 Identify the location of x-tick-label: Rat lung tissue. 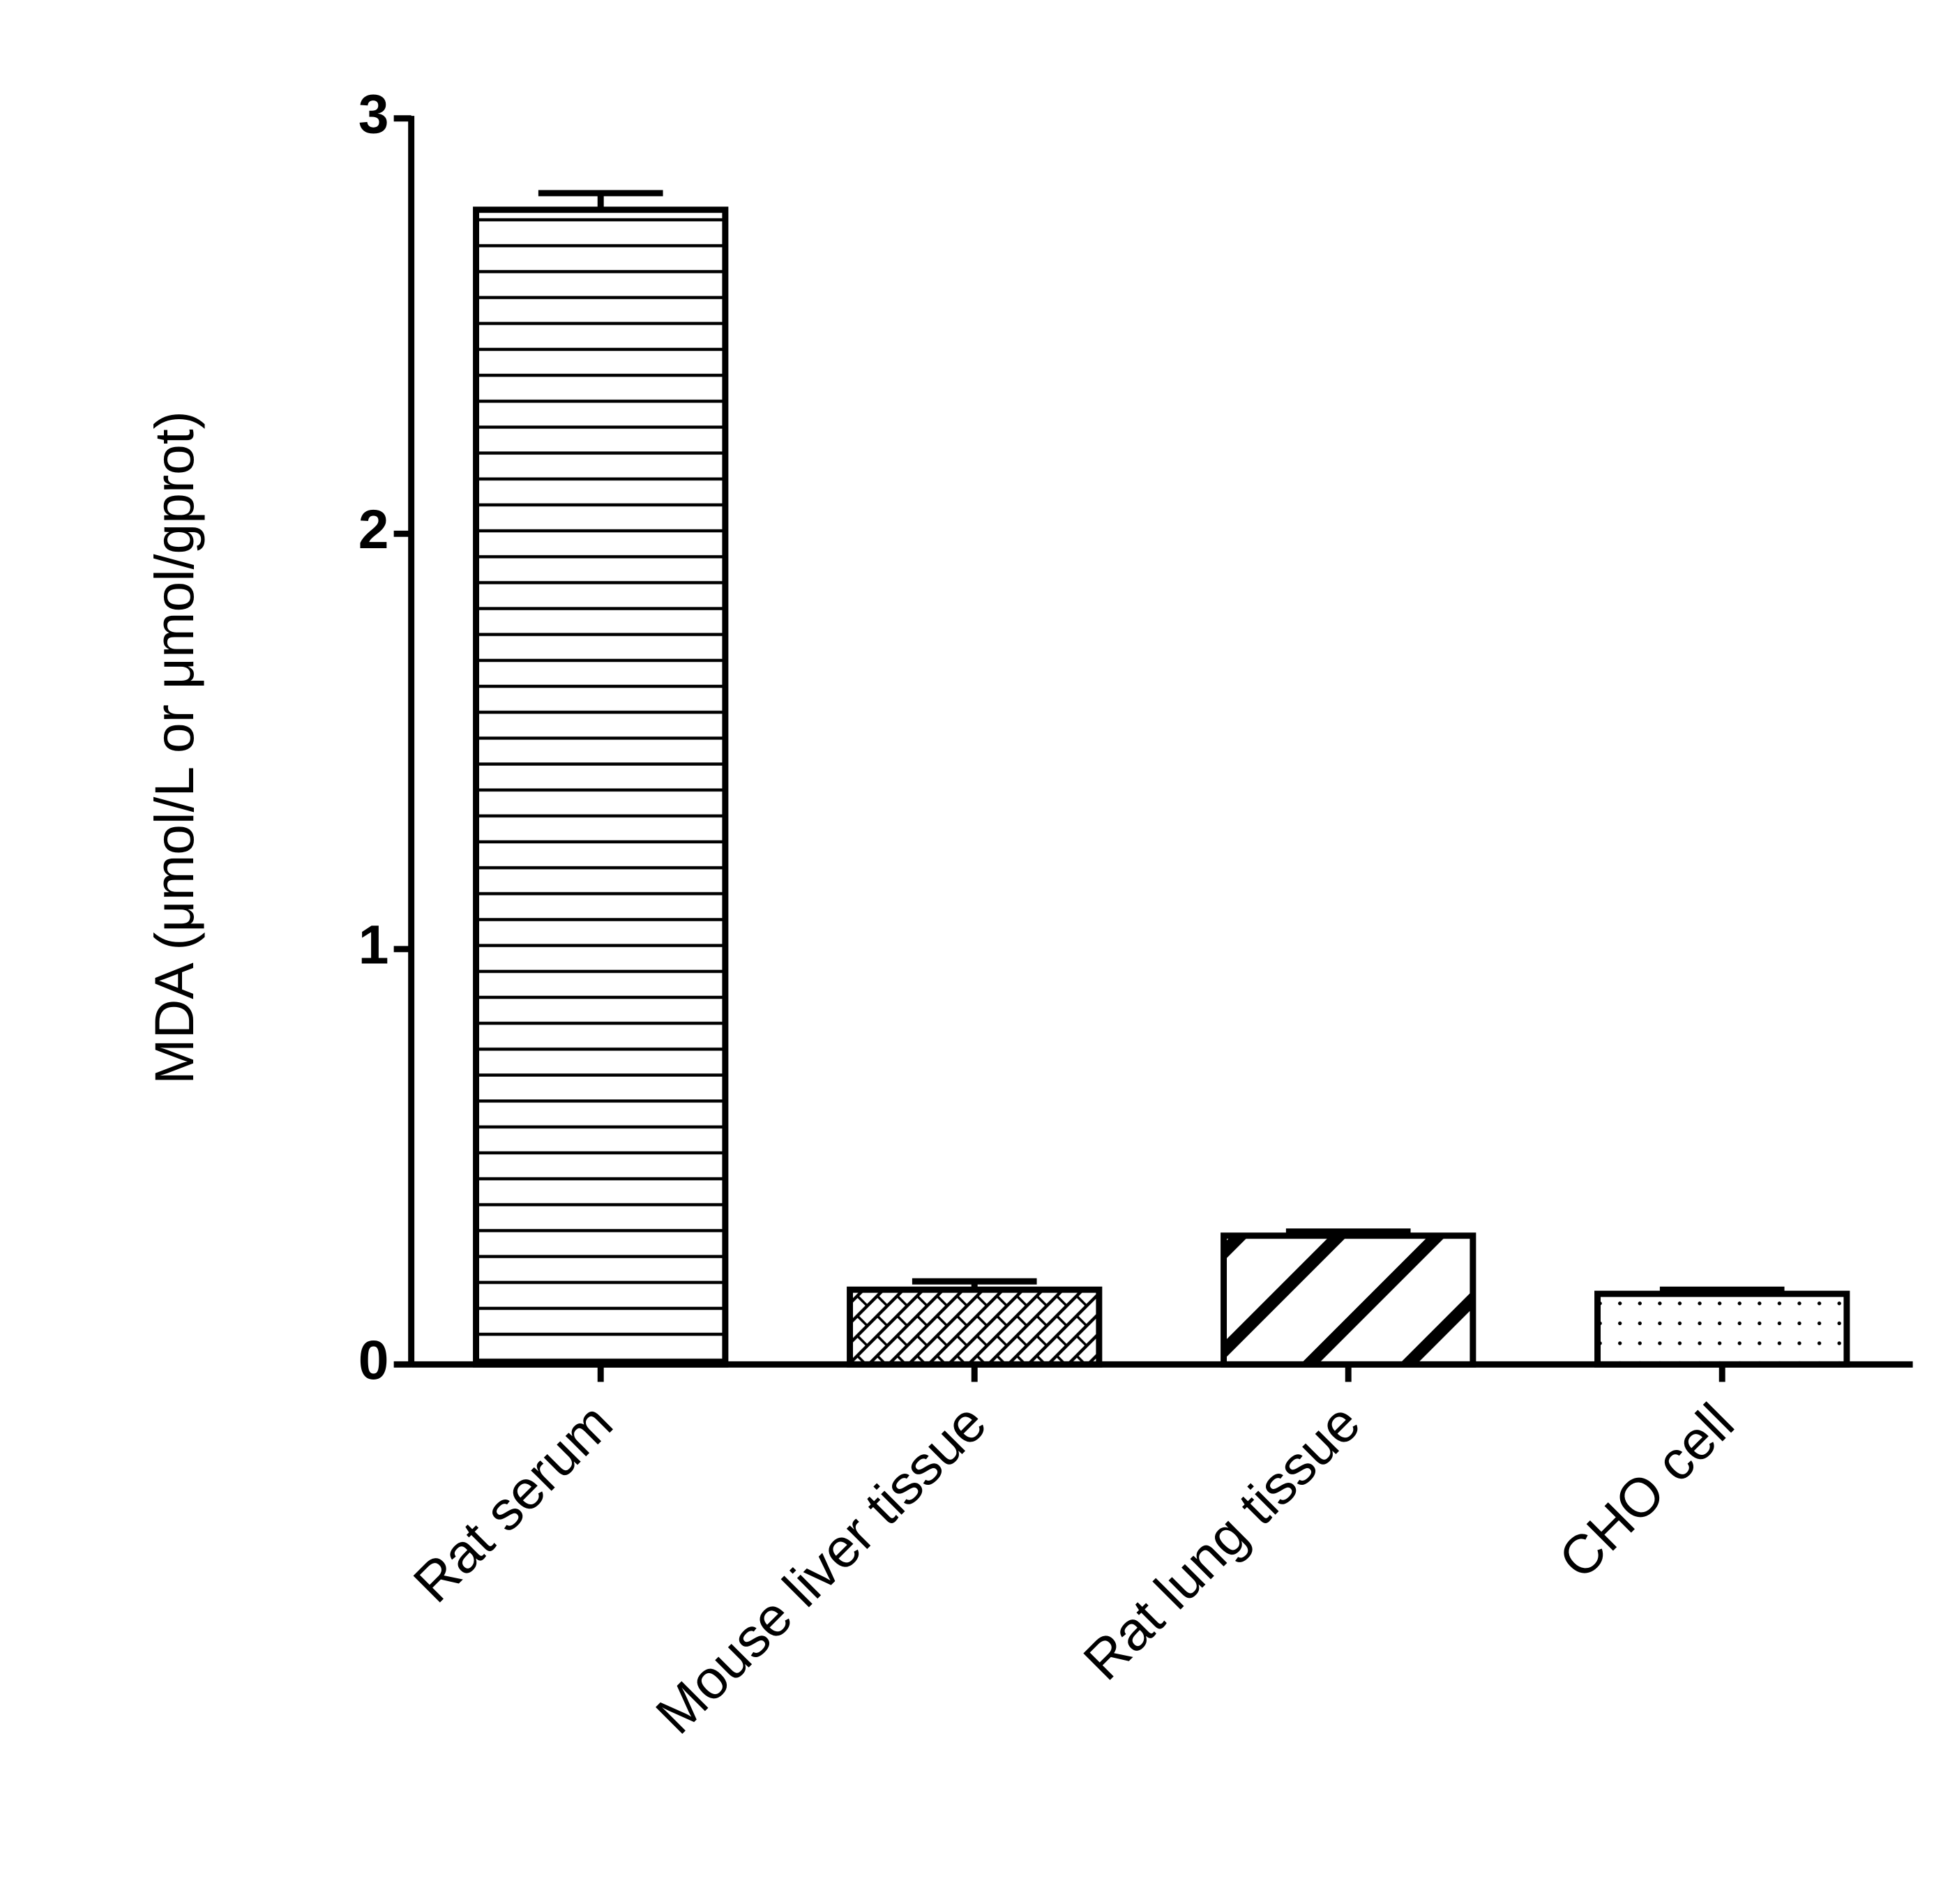
(1222, 1542).